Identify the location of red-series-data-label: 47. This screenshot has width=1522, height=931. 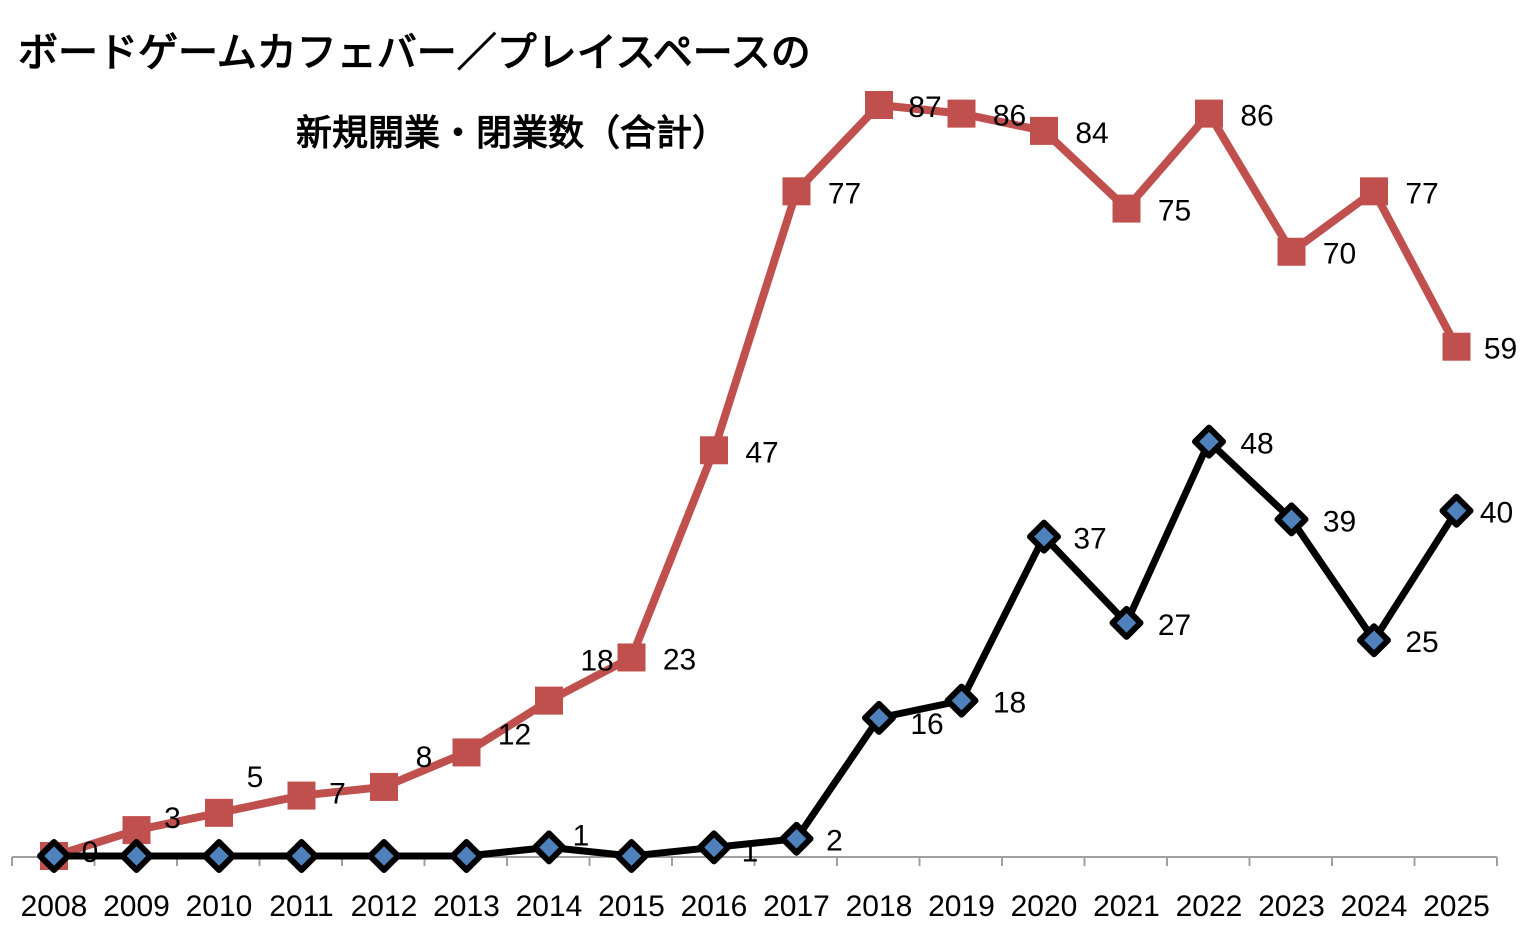
(761, 452).